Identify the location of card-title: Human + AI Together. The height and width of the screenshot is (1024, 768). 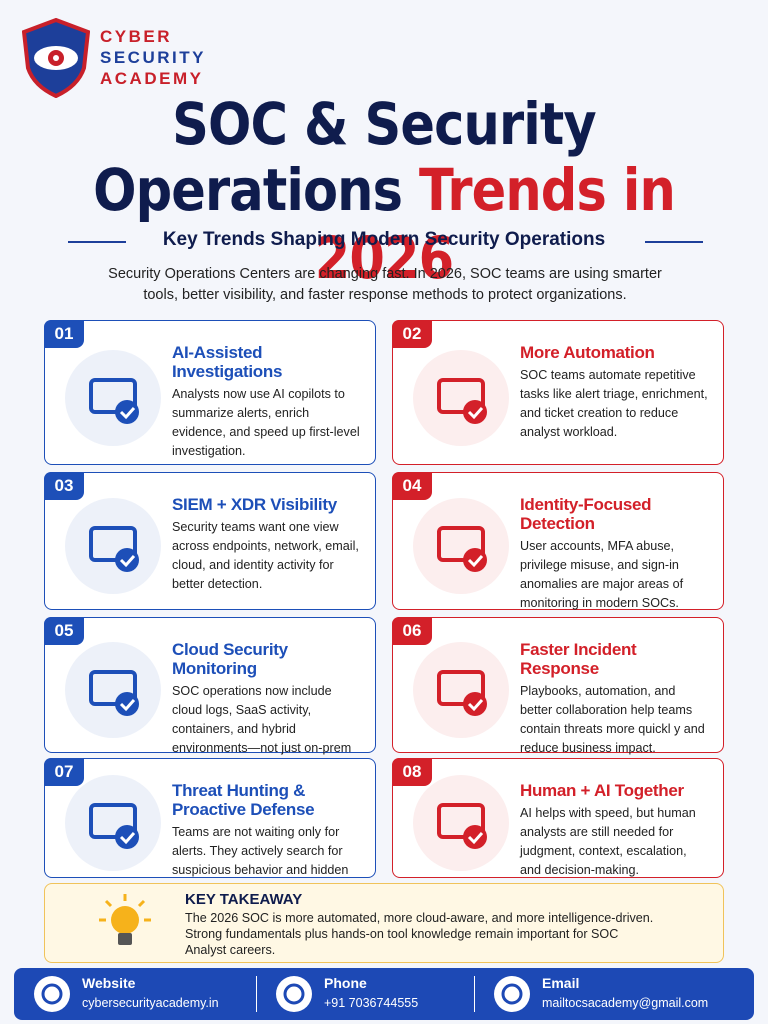
(602, 790).